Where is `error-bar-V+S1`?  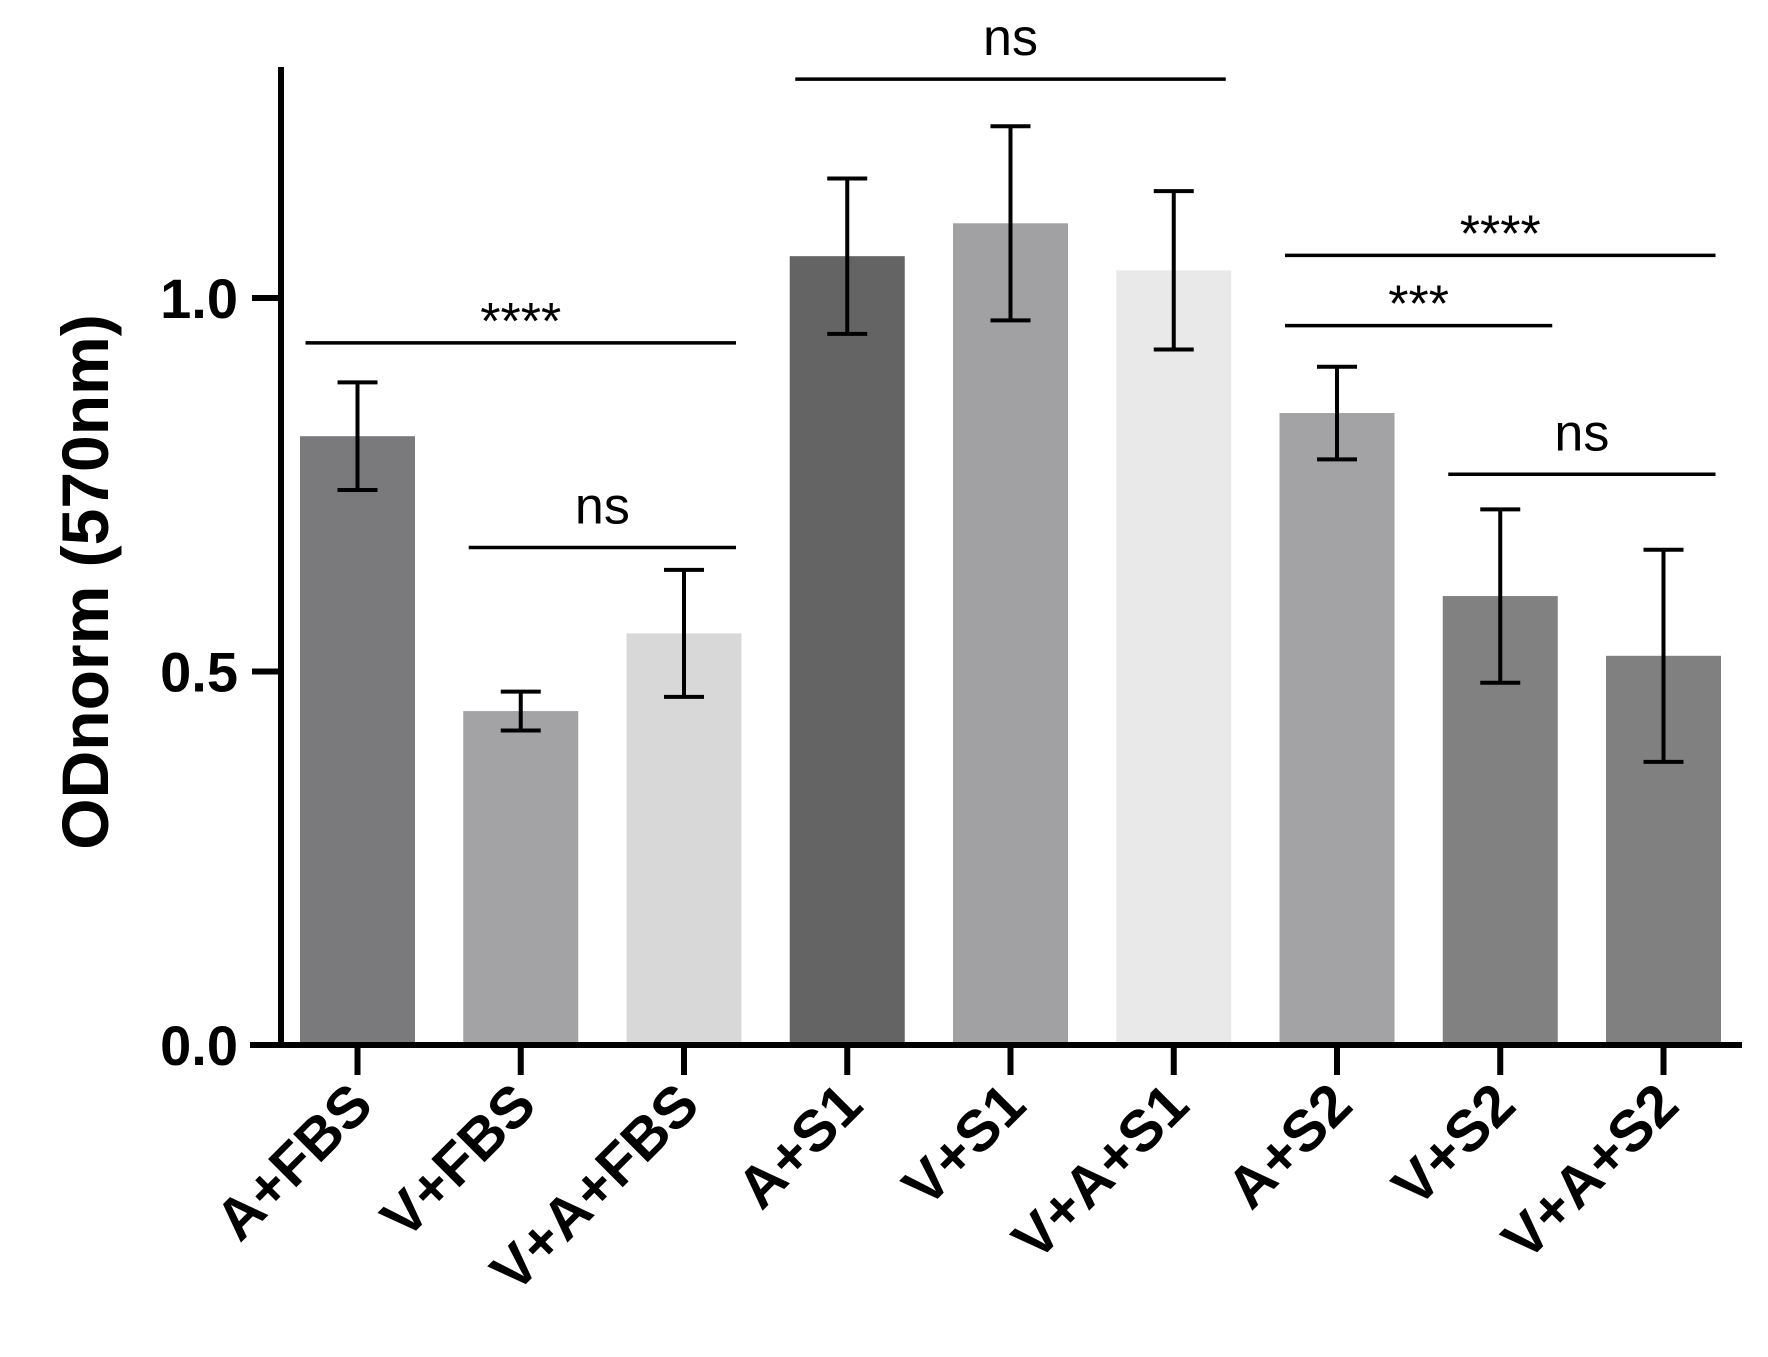
error-bar-V+S1 is located at coordinates (1010, 223).